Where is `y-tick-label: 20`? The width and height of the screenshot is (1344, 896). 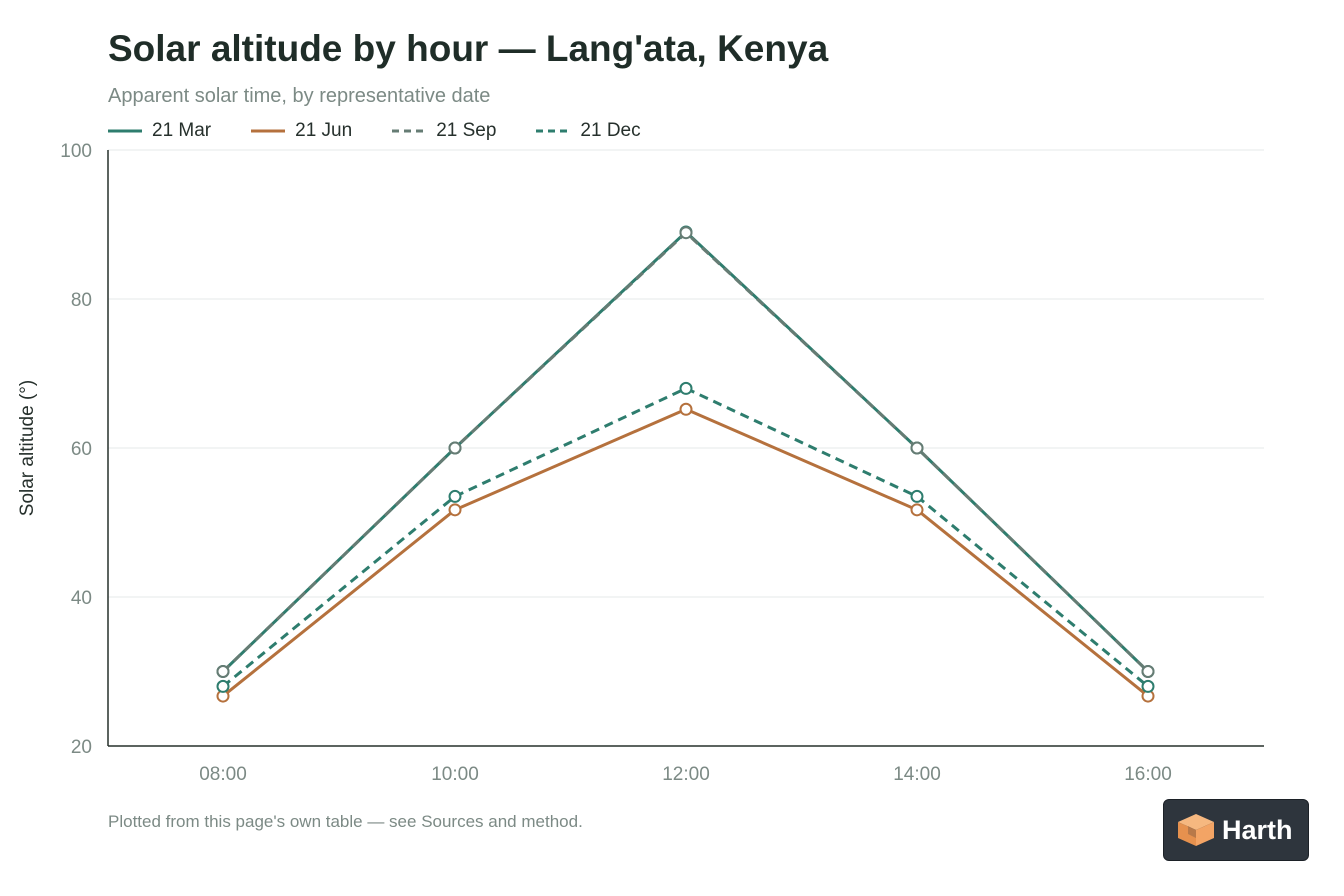
y-tick-label: 20 is located at coordinates (81, 747).